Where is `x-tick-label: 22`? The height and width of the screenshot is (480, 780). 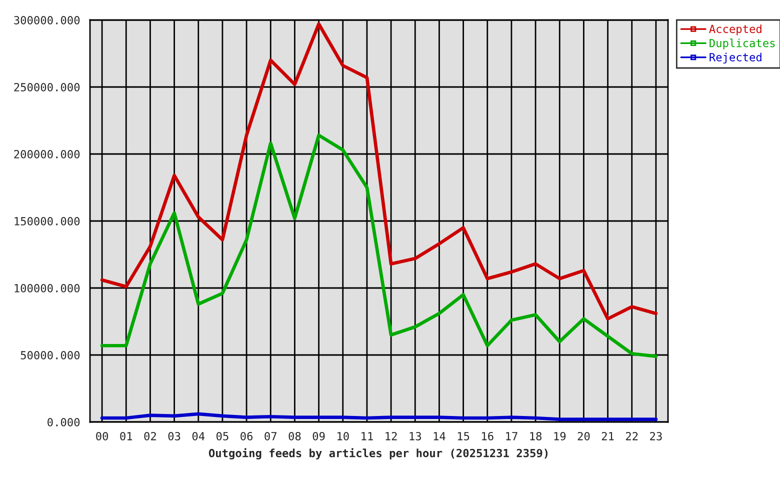
x-tick-label: 22 is located at coordinates (632, 436).